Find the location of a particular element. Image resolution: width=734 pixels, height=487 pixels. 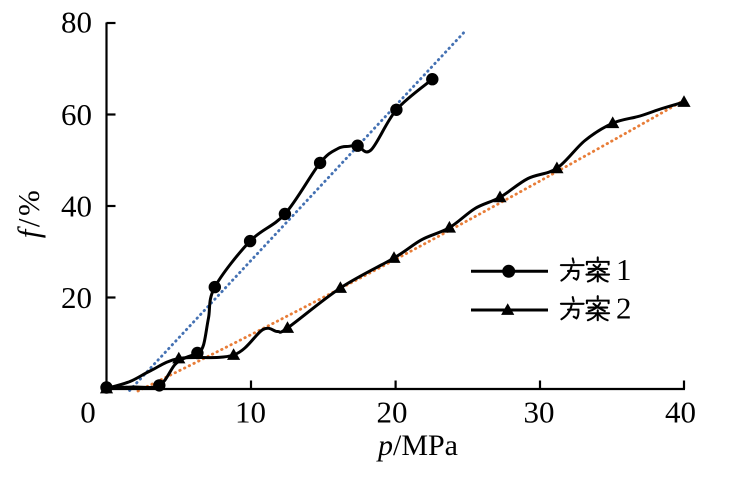

svg-text: 0 is located at coordinates (88, 412).